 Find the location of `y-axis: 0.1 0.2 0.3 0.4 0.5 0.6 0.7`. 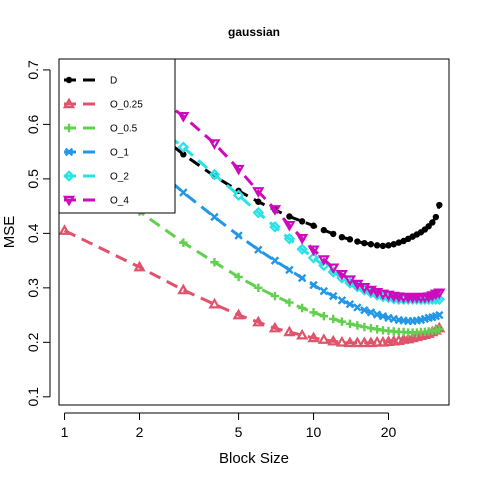

y-axis: 0.1 0.2 0.3 0.4 0.5 0.6 0.7 is located at coordinates (38, 233).